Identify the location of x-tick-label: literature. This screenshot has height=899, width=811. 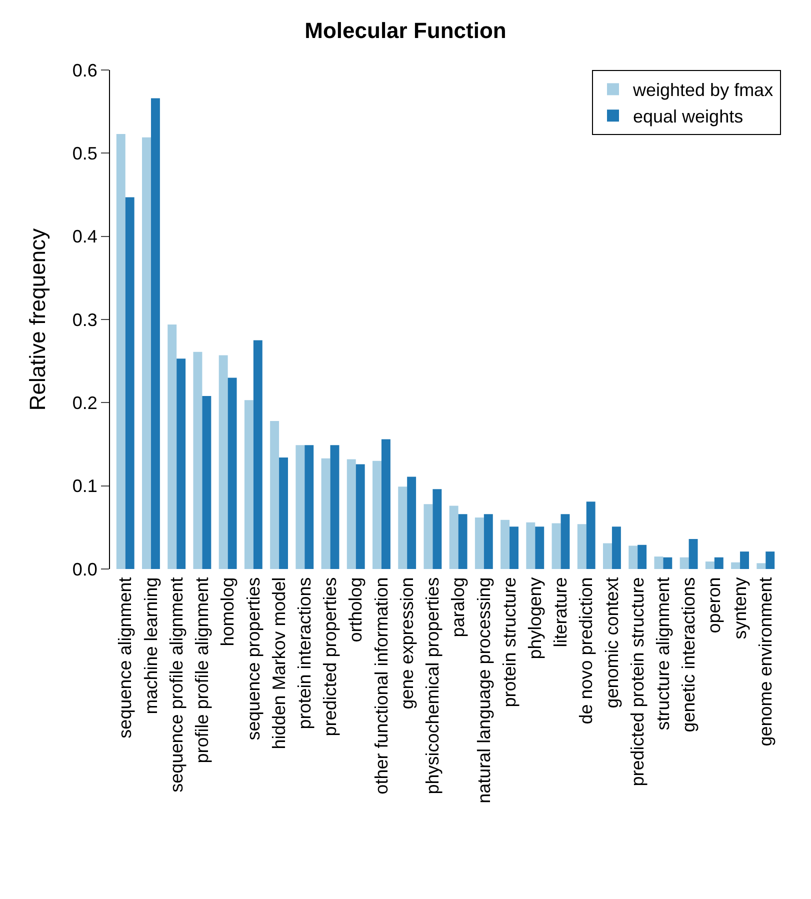
(560, 612).